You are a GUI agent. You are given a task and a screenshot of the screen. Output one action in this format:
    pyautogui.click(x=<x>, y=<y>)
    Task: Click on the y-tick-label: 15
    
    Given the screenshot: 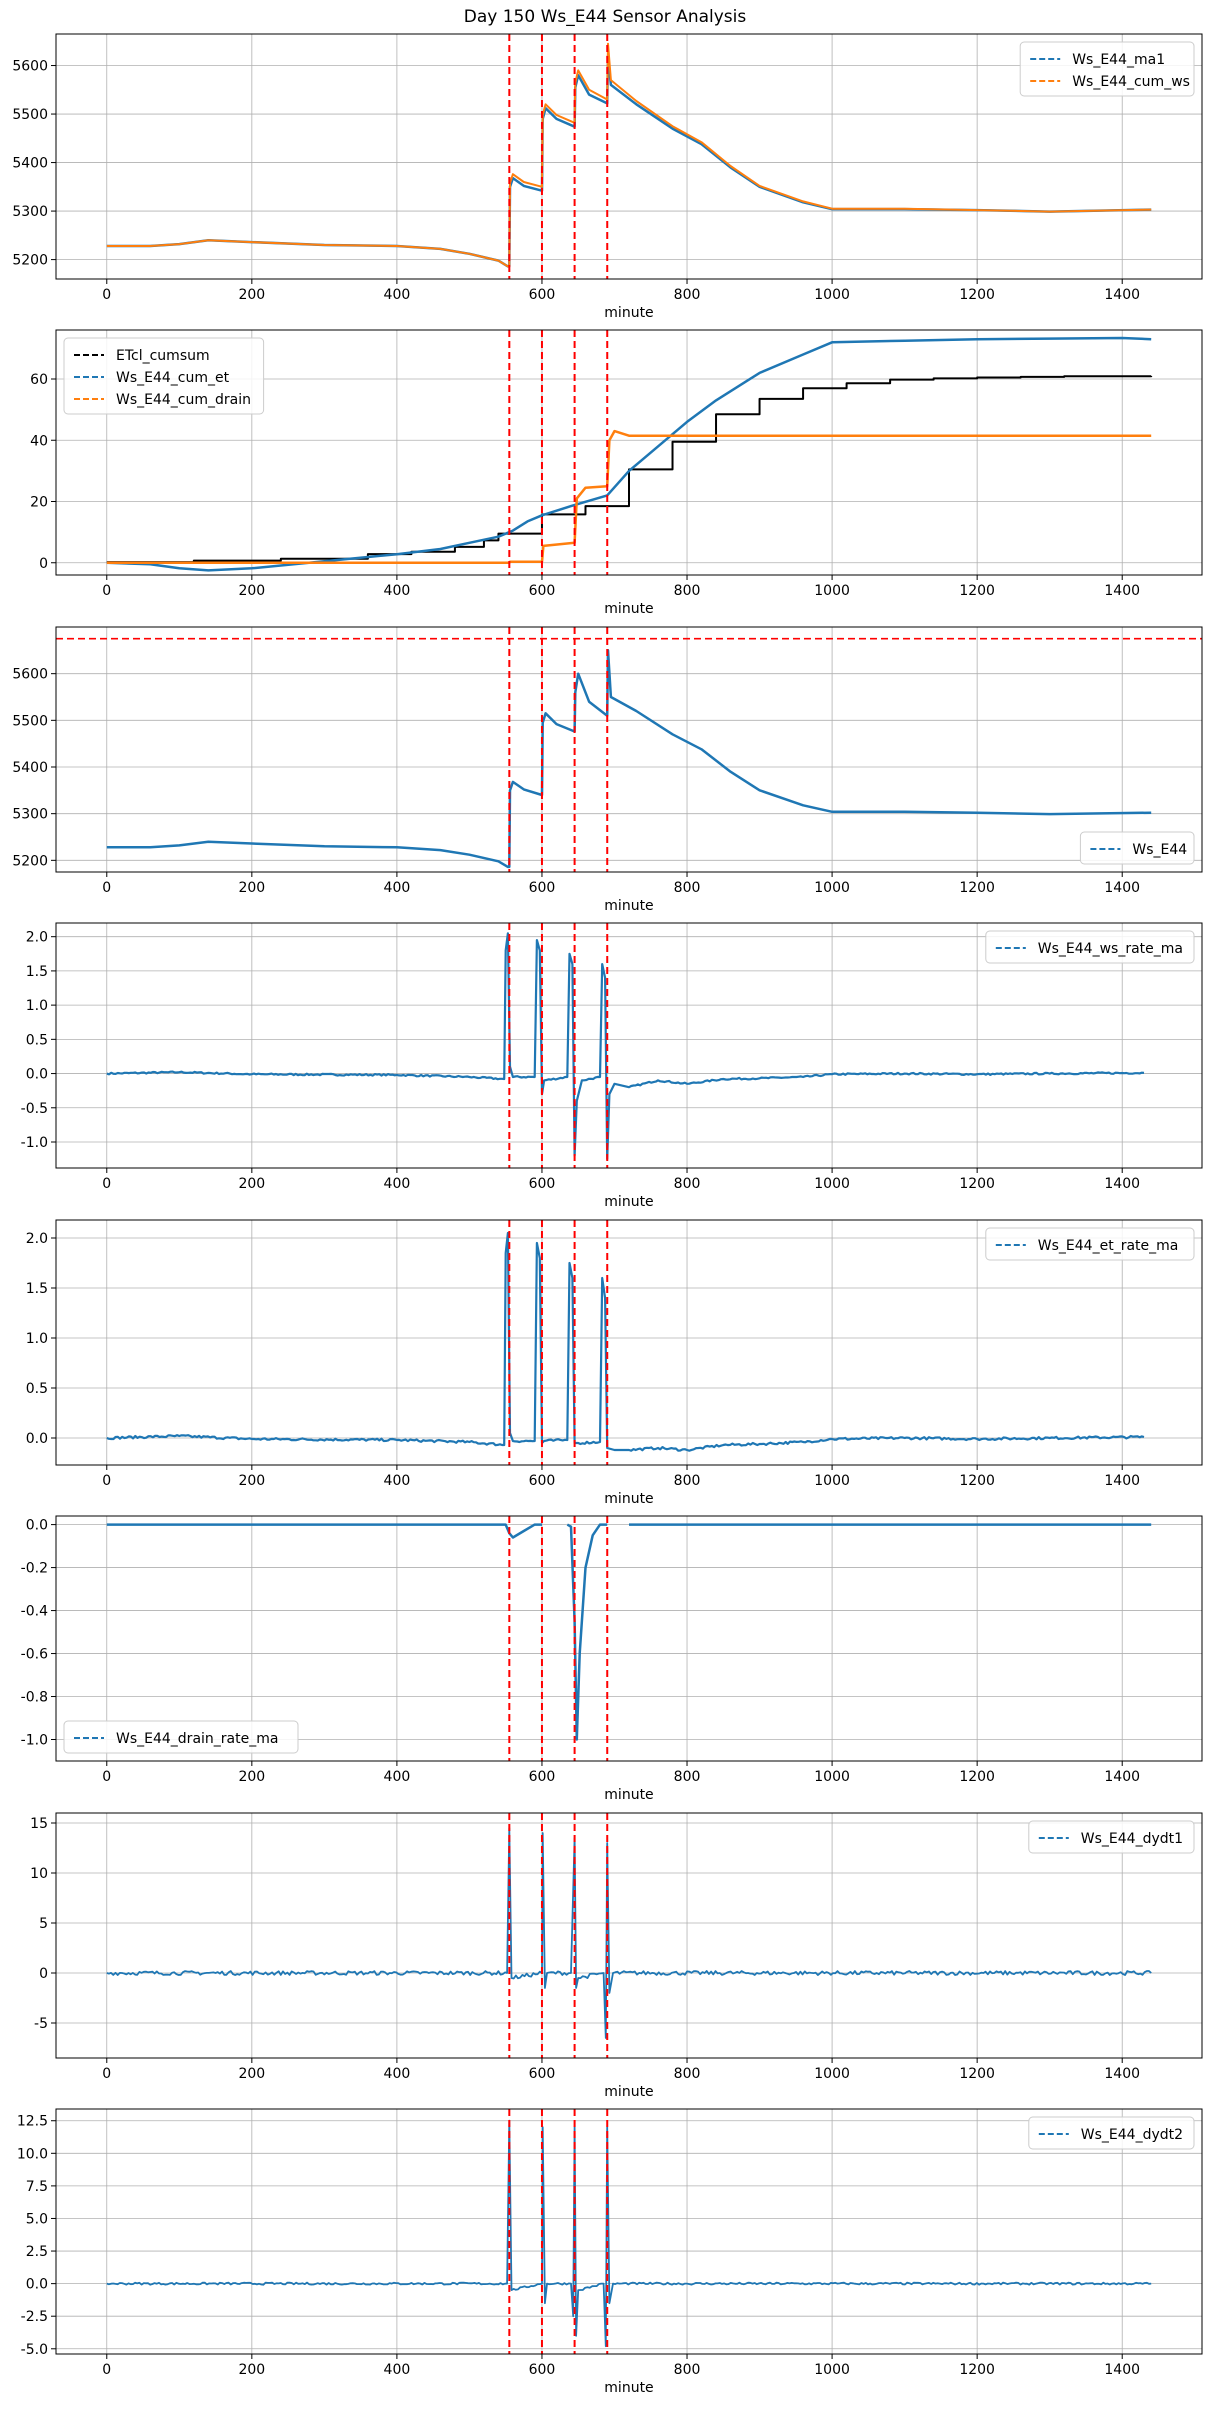 What is the action you would take?
    pyautogui.click(x=39, y=1824)
    